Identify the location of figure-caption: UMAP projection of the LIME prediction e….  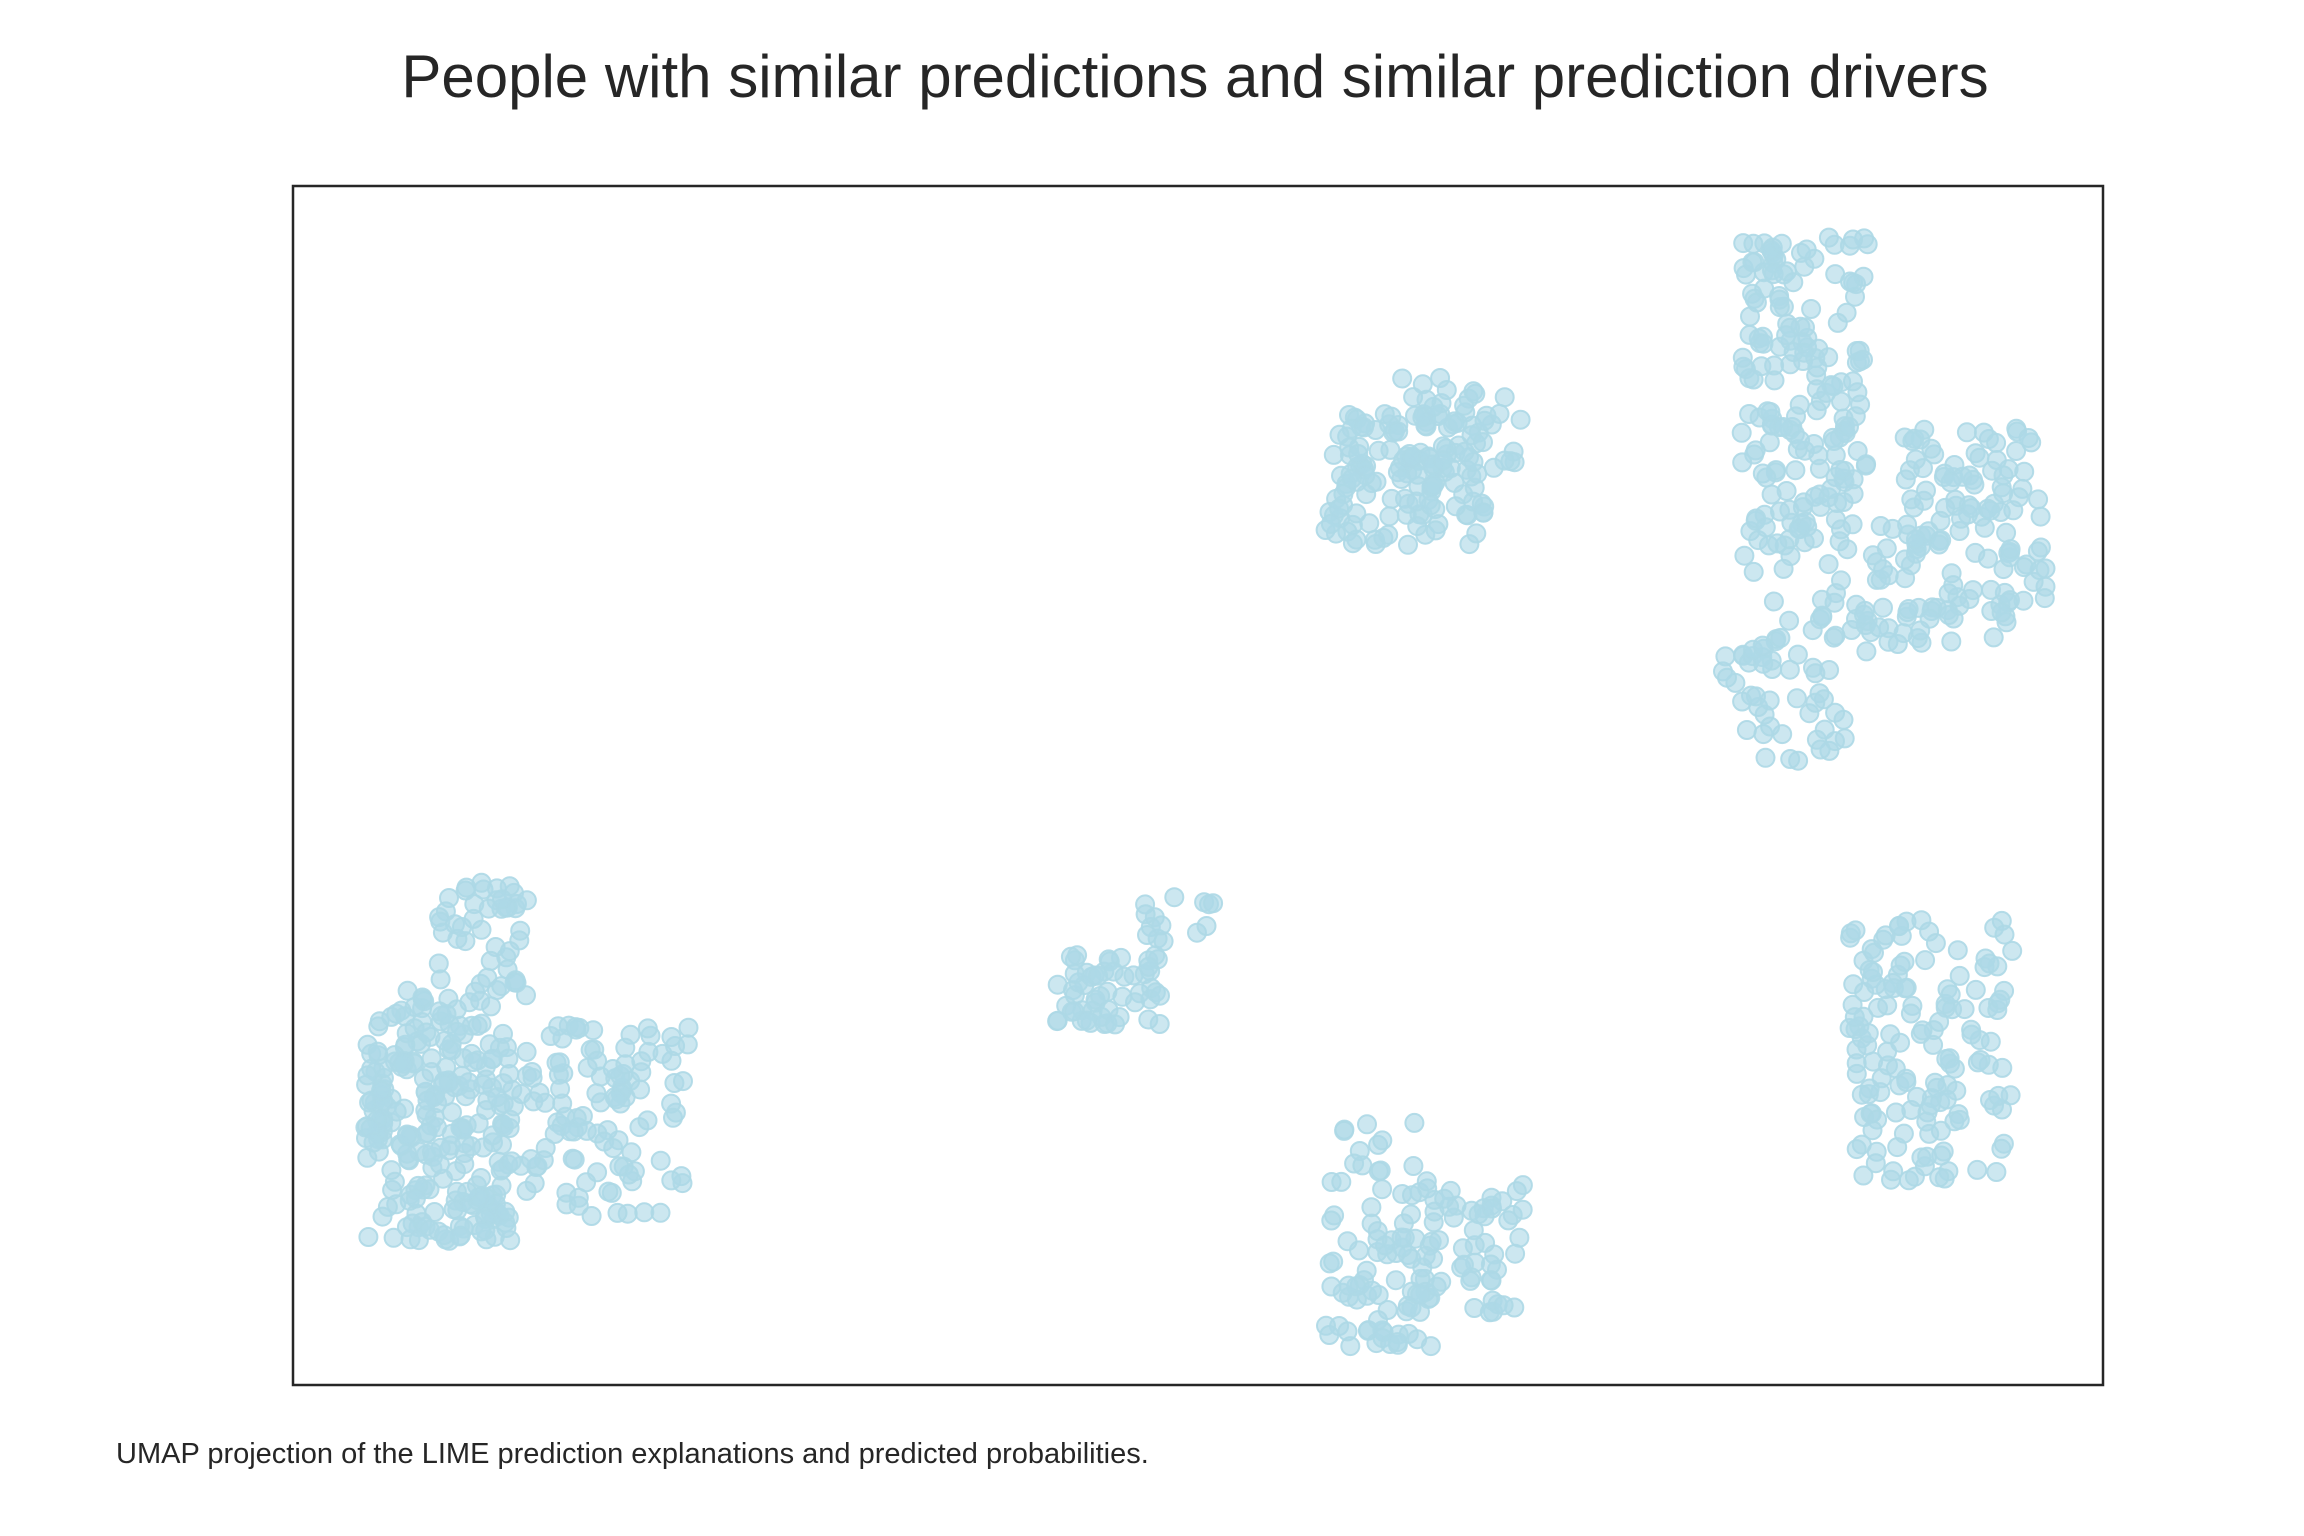
(632, 1454).